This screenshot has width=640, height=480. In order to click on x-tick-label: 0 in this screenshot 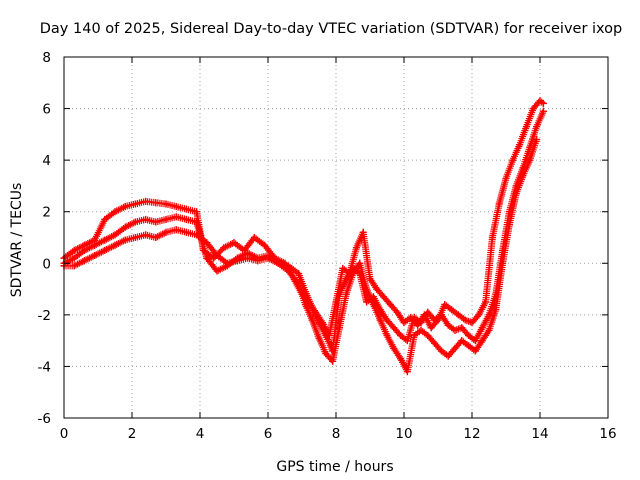, I will do `click(64, 434)`.